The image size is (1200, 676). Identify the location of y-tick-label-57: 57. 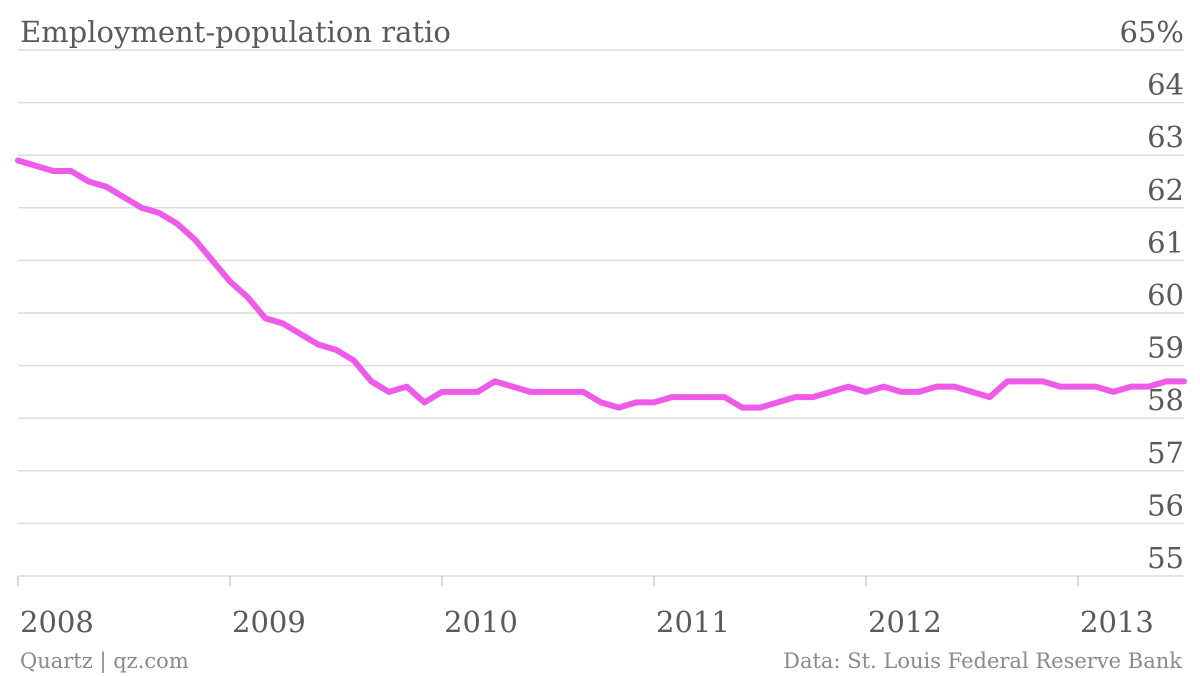
(1165, 453).